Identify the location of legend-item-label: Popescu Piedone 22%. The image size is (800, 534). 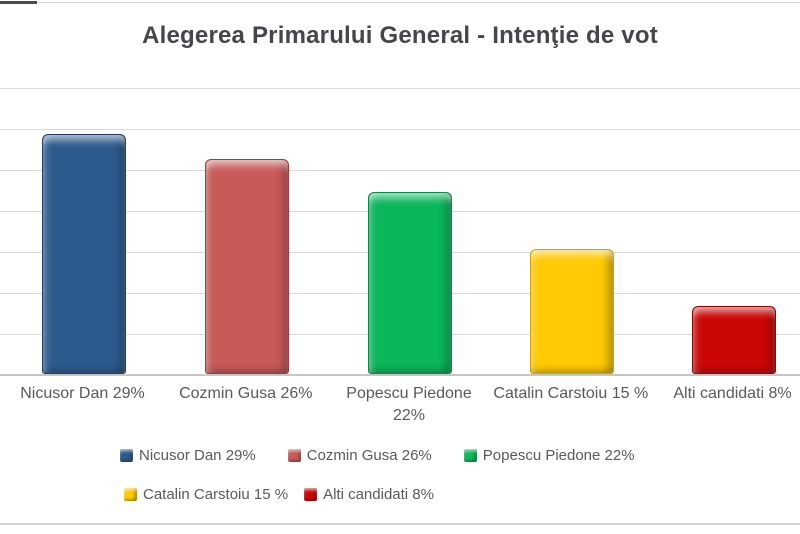
(558, 455).